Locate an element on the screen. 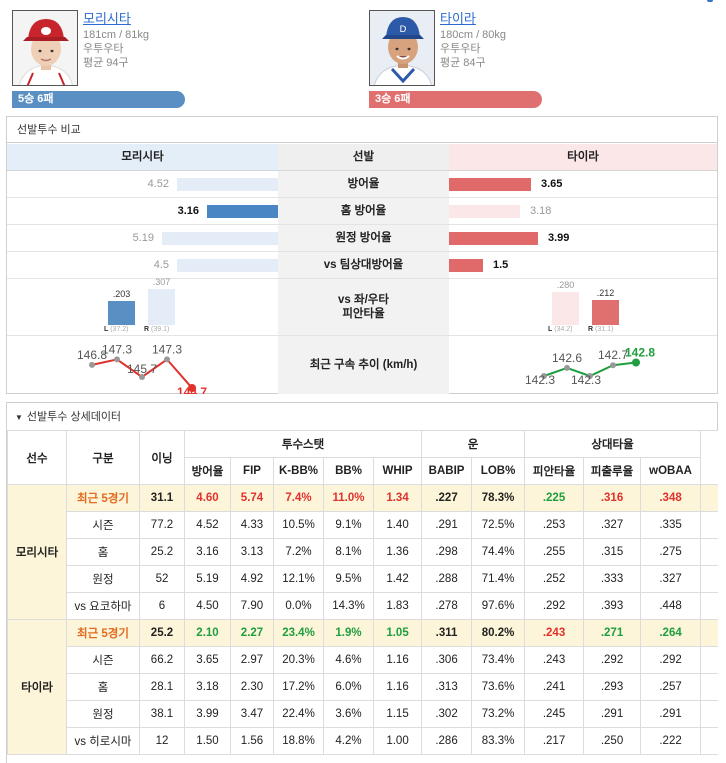  split-value-r: .307 is located at coordinates (161, 282).